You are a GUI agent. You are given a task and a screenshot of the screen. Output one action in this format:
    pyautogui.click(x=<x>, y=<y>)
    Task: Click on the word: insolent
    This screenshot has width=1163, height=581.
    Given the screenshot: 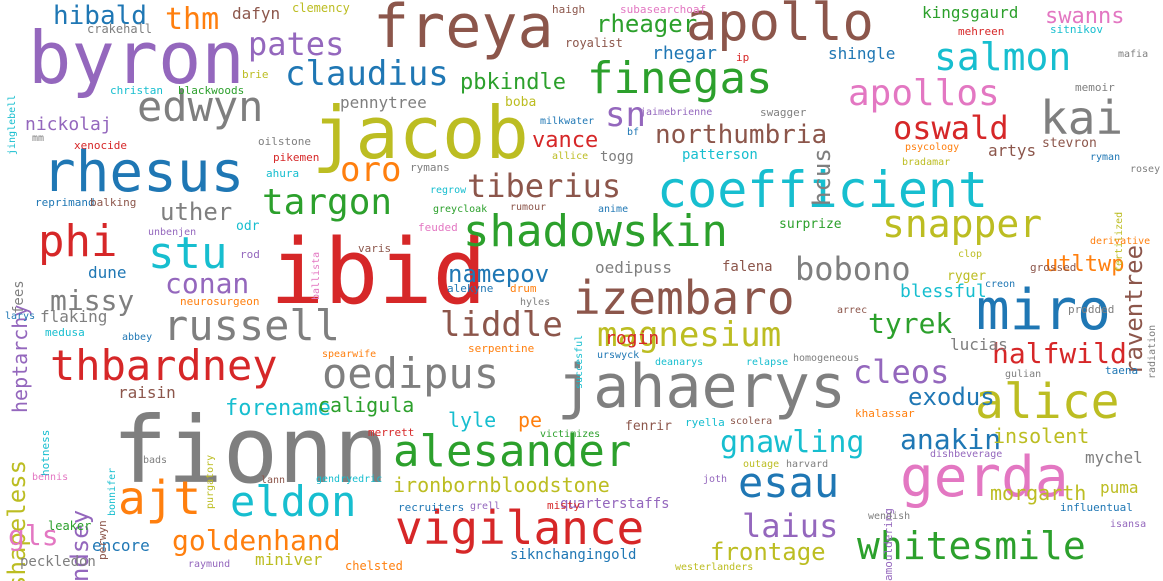 What is the action you would take?
    pyautogui.click(x=1041, y=436)
    